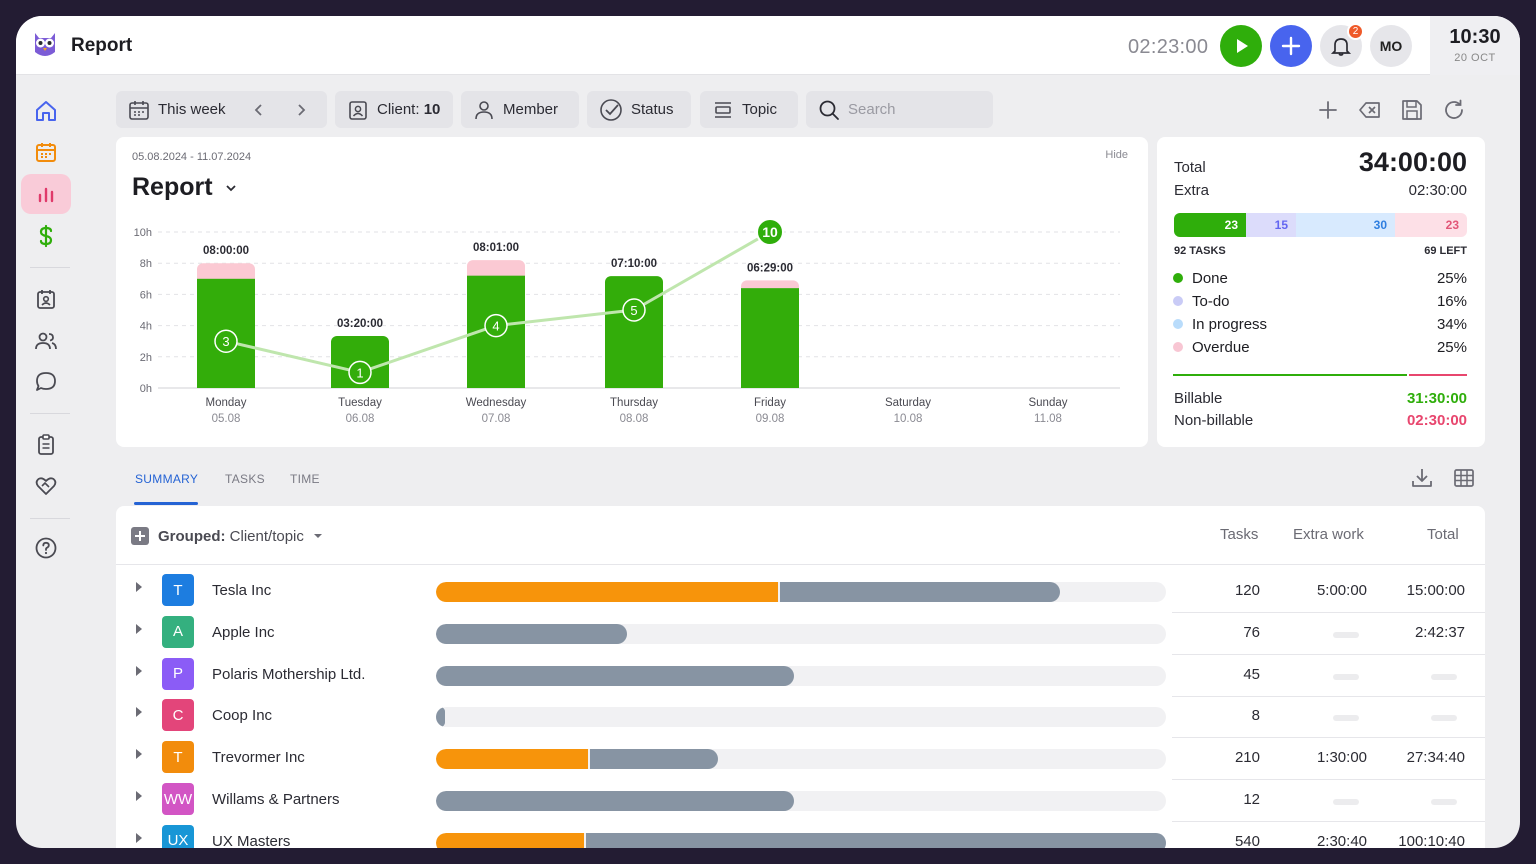 Image resolution: width=1536 pixels, height=864 pixels. Describe the element at coordinates (46, 341) in the screenshot. I see `sidebar-item-team` at that location.